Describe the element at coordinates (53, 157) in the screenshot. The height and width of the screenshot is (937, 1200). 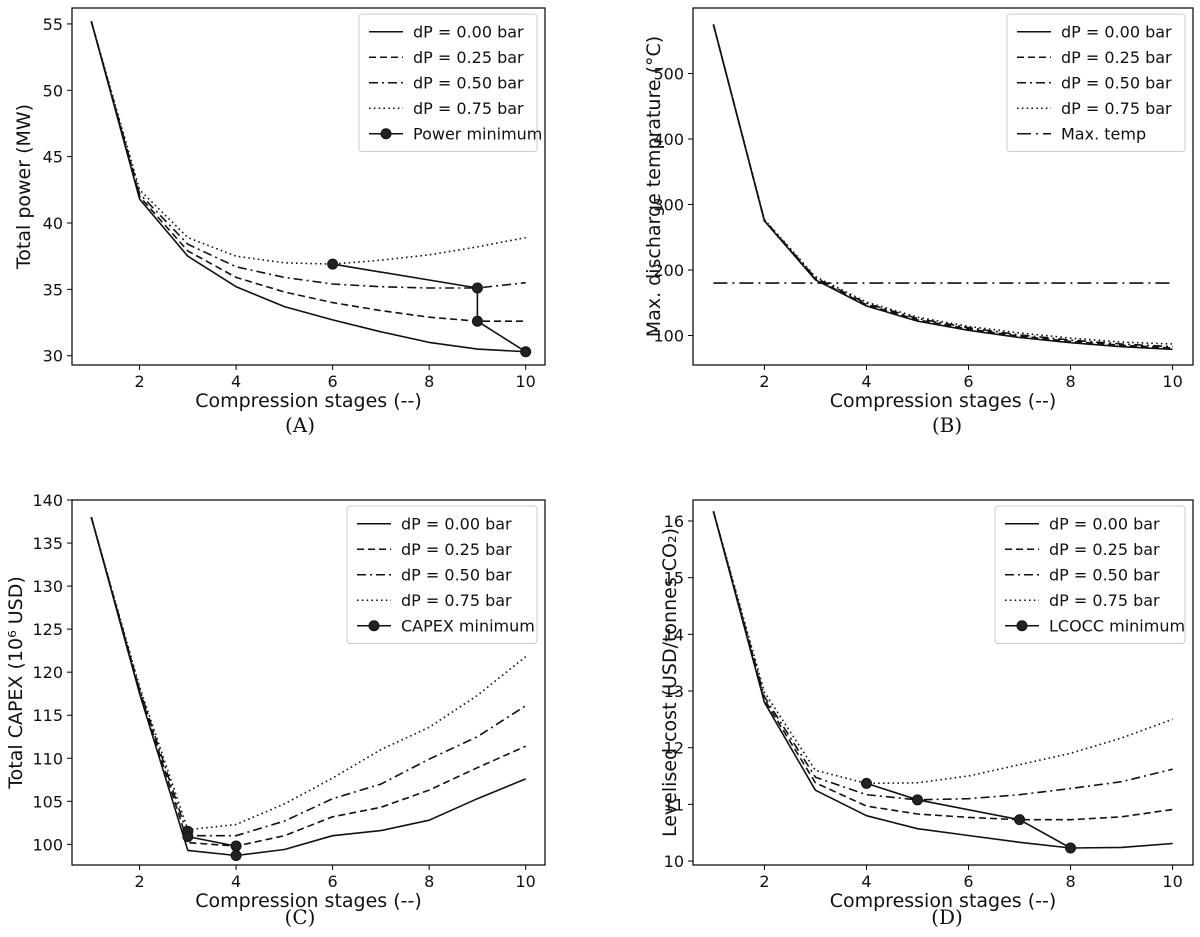
I see `y-tick-label: 45` at that location.